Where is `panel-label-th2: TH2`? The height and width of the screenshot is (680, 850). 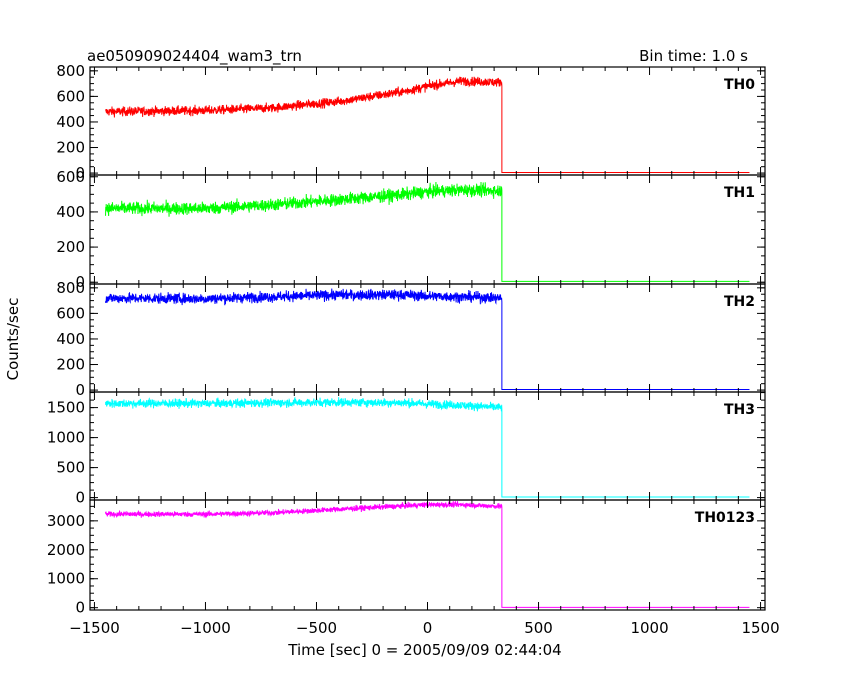
panel-label-th2: TH2 is located at coordinates (739, 302).